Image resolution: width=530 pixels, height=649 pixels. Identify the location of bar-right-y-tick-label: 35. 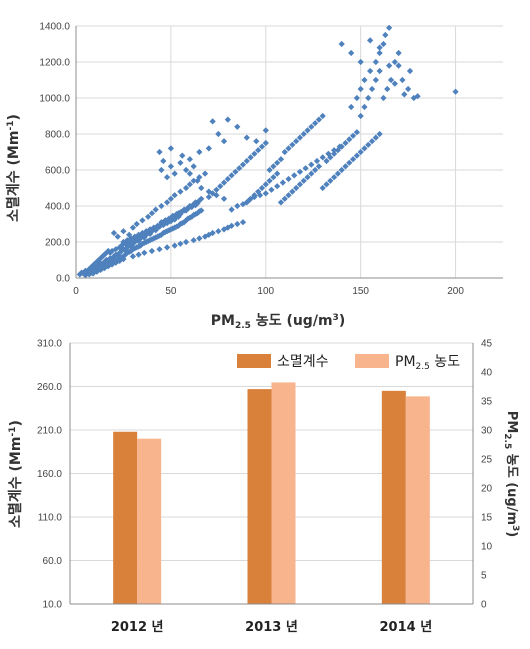
(487, 402).